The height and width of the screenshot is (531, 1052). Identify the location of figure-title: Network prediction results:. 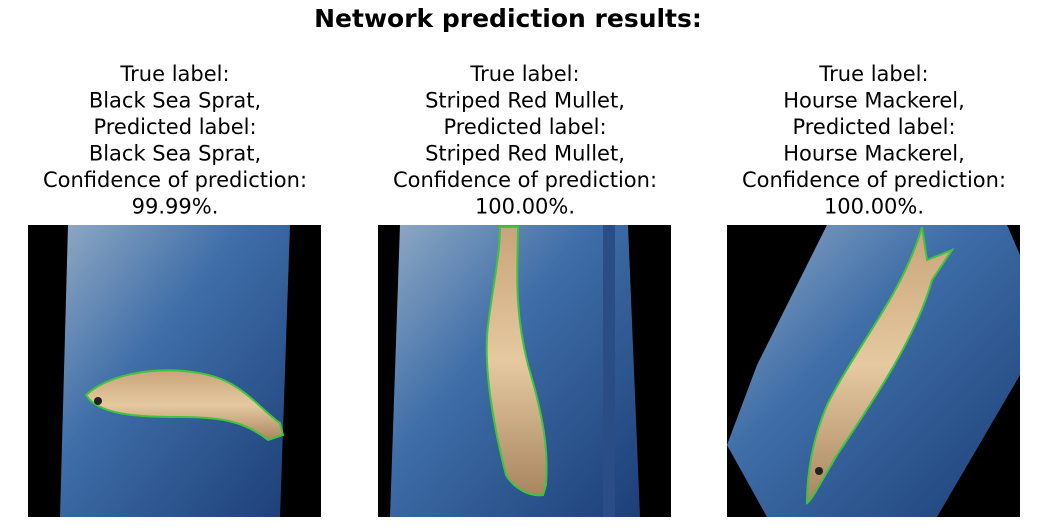
(508, 18).